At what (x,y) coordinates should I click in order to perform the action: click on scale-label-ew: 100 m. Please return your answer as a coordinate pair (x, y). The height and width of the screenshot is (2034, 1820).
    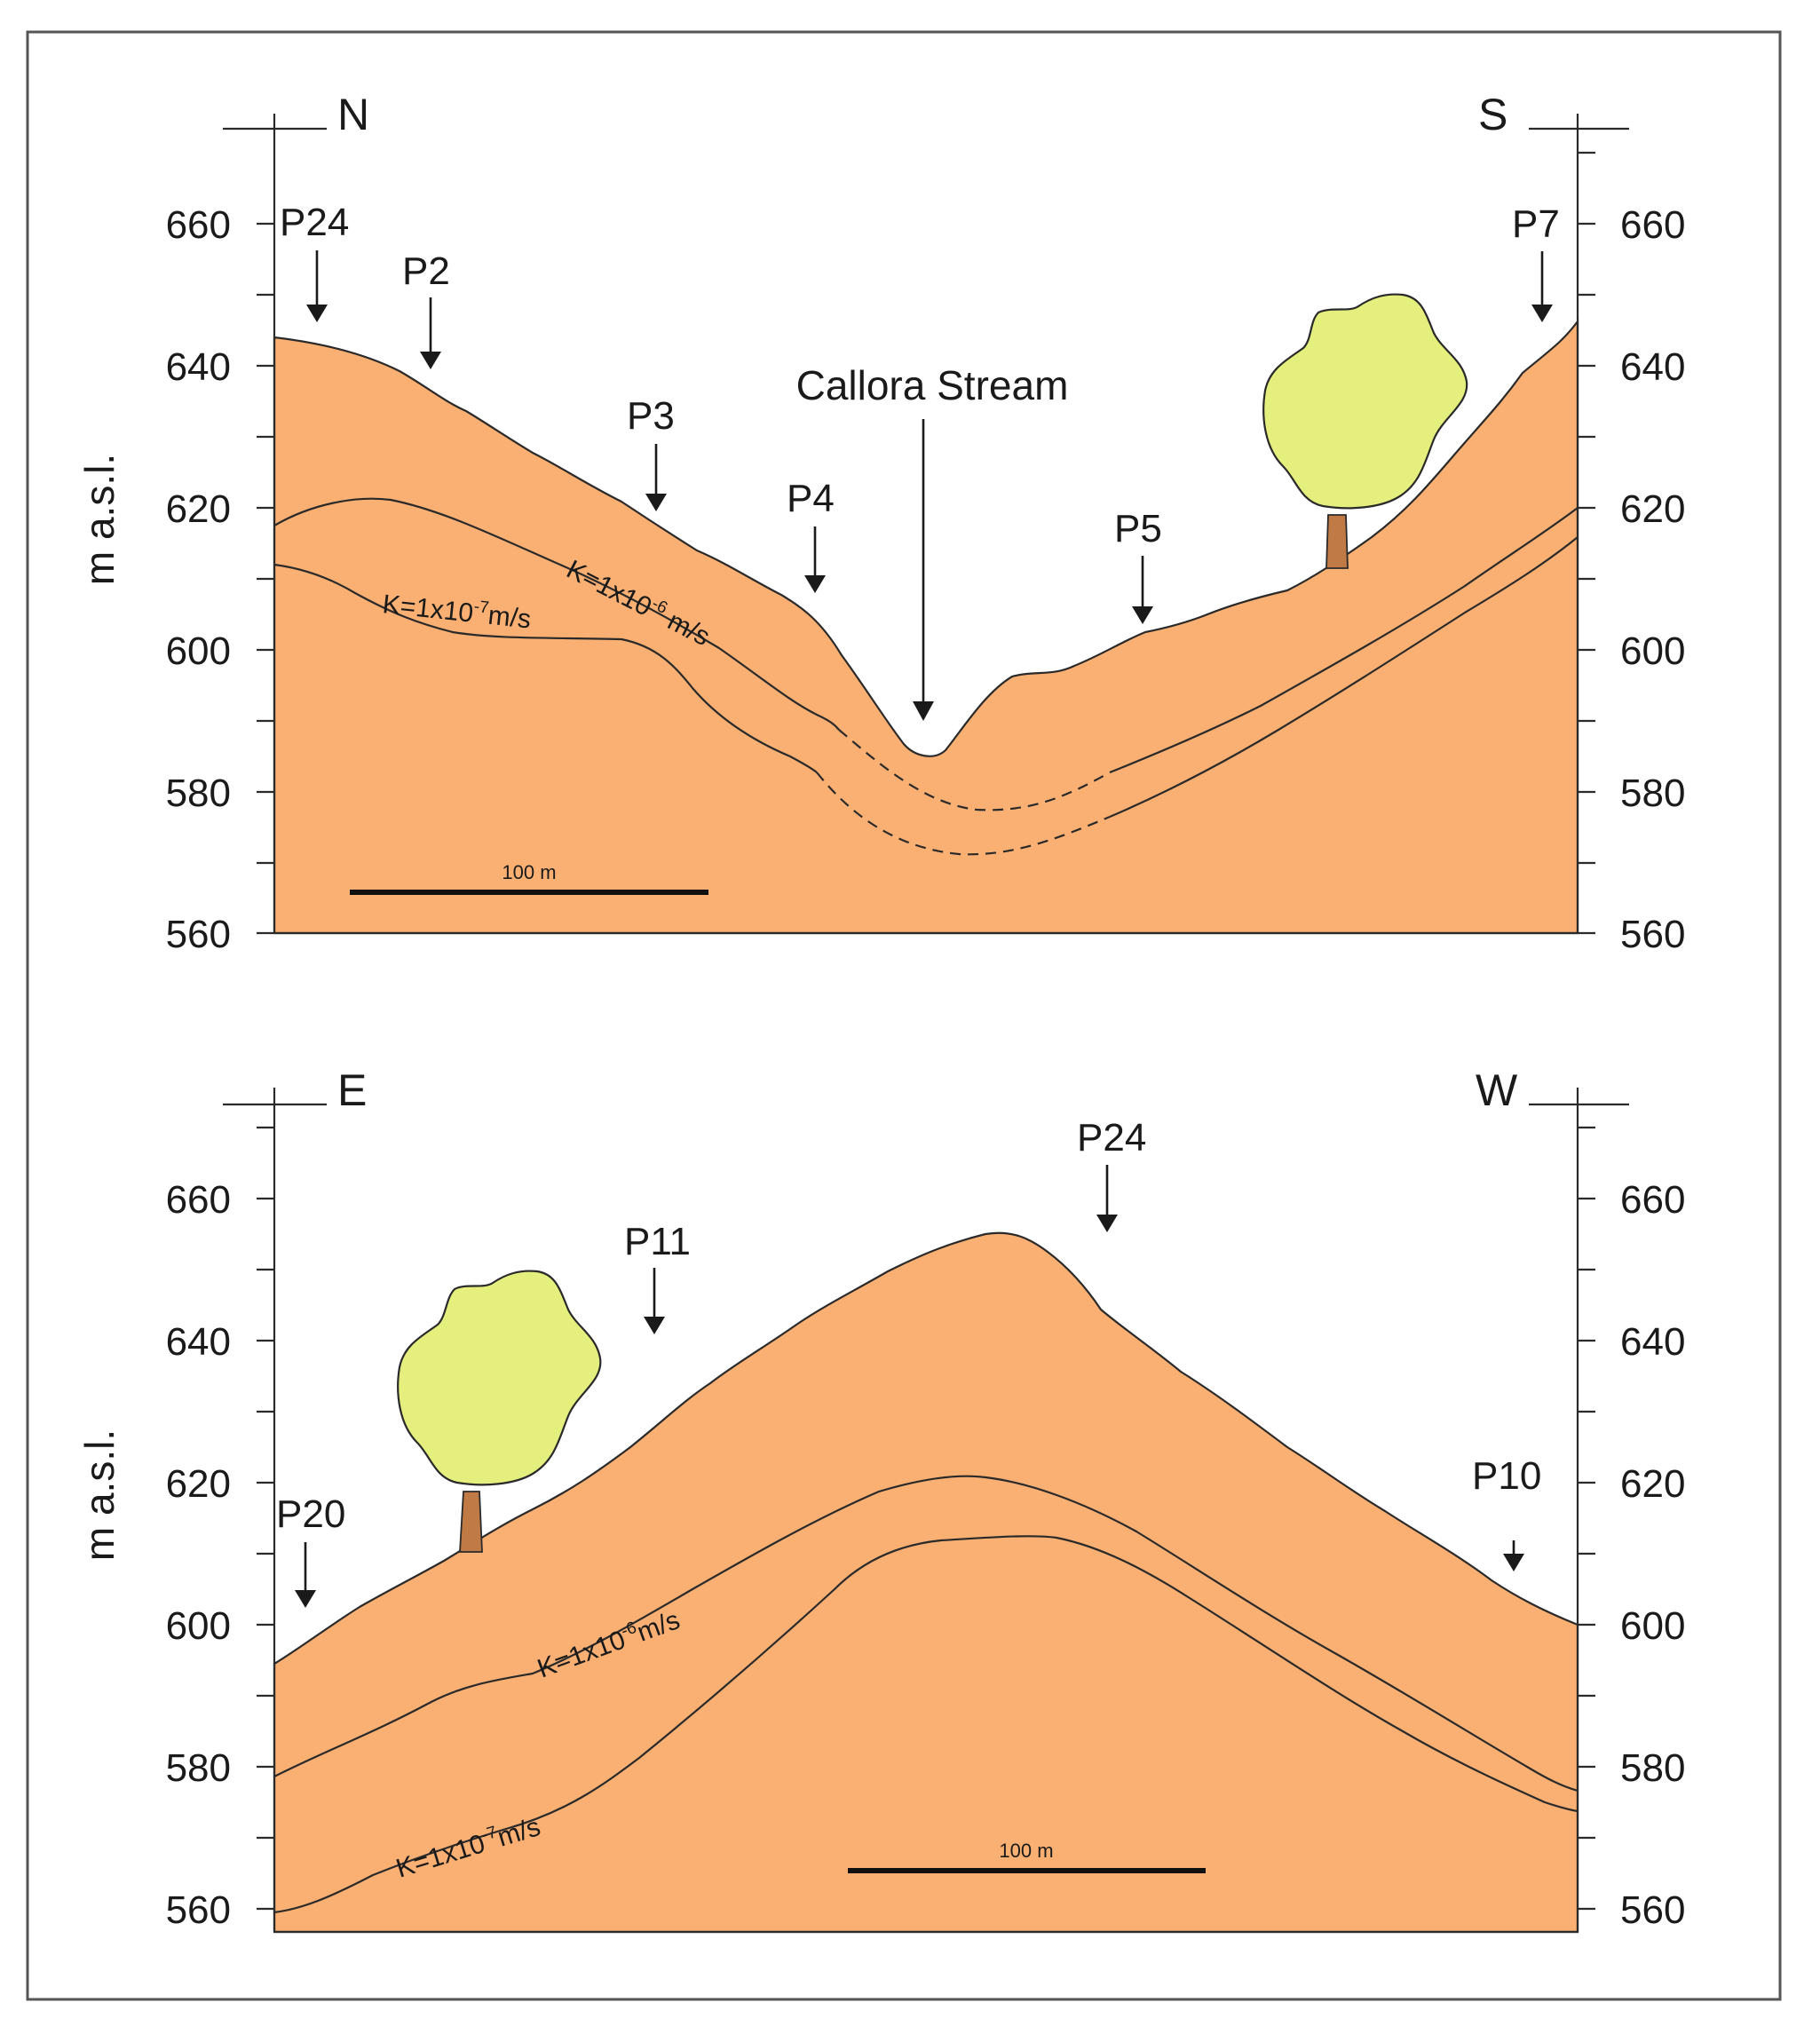
    Looking at the image, I should click on (1026, 1851).